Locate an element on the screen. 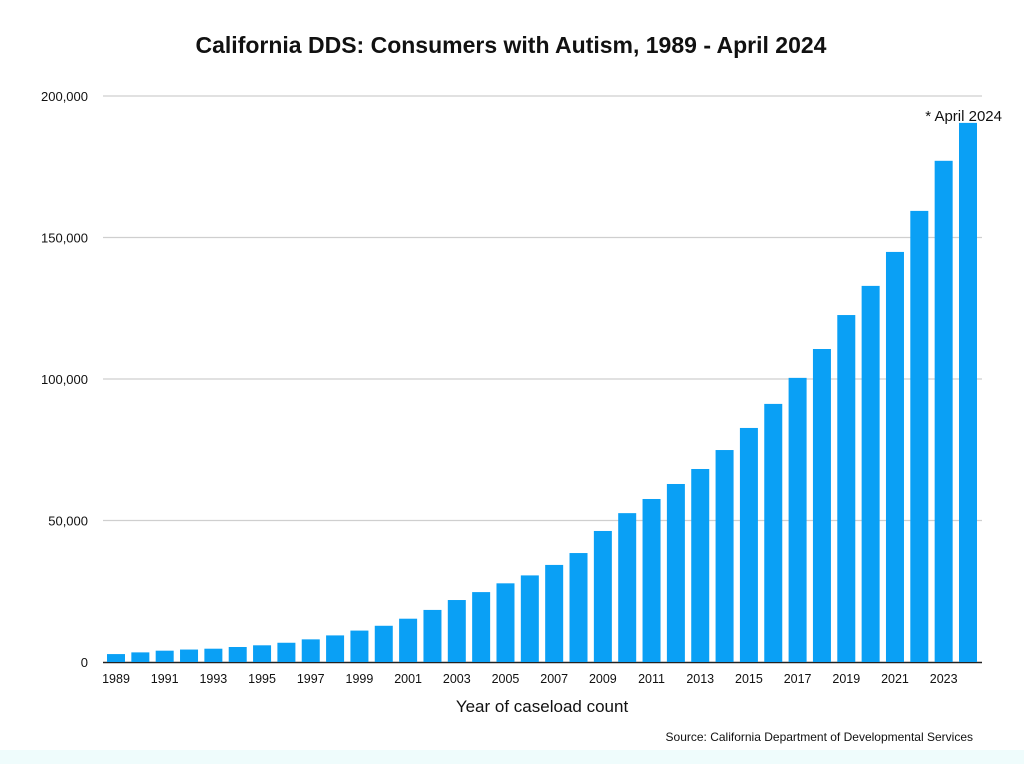  bar-2016 is located at coordinates (773, 532).